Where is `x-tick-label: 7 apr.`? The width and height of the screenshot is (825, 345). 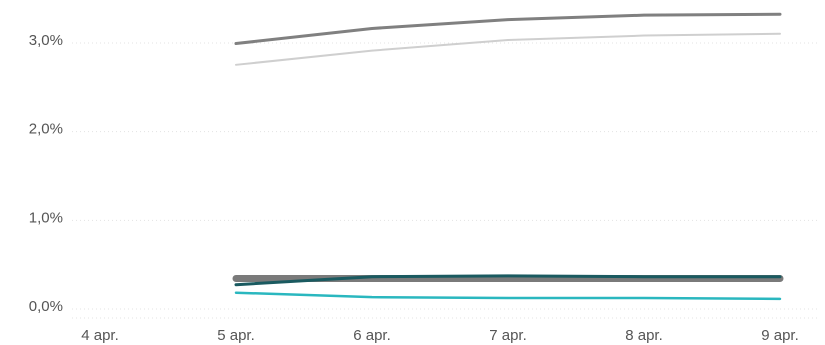
x-tick-label: 7 apr. is located at coordinates (508, 335).